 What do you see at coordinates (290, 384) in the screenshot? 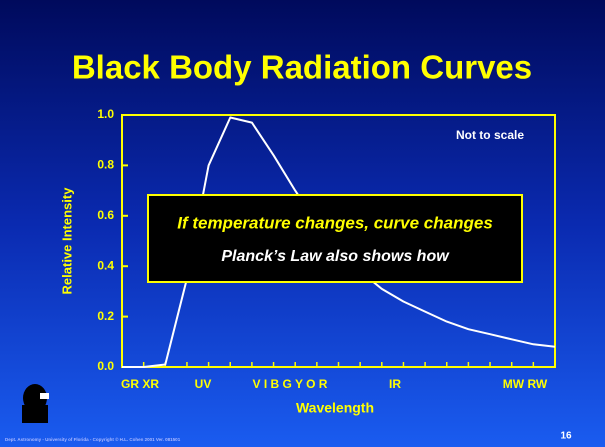
I see `x-tick-label: V I B G Y O R` at bounding box center [290, 384].